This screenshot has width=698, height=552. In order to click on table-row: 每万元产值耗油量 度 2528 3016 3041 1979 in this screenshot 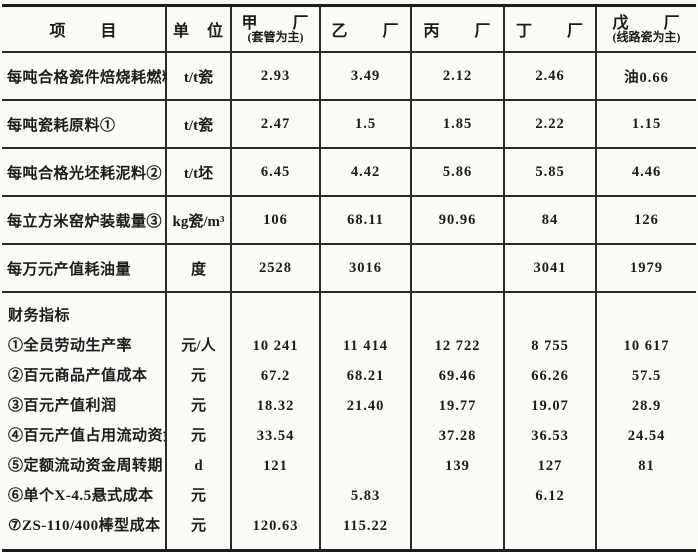, I will do `click(349, 268)`.